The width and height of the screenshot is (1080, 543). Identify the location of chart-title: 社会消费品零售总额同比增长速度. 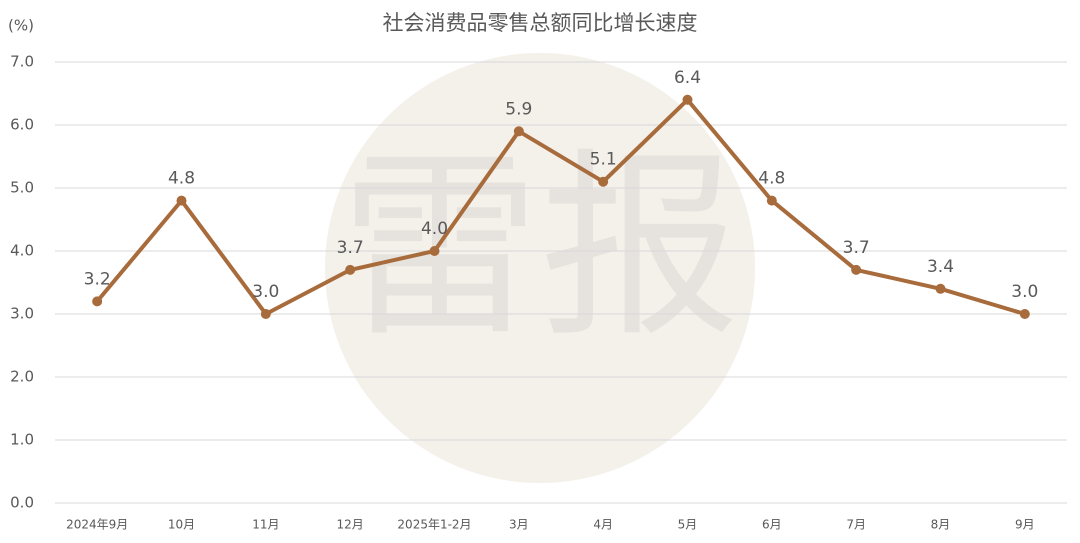
(540, 23).